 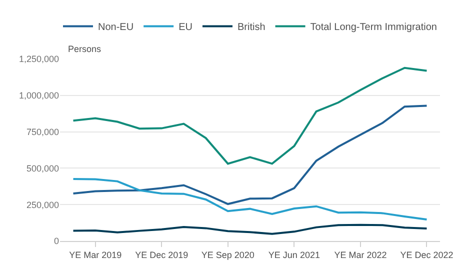 I want to click on x-tick-label: YE Mar 2019, so click(x=95, y=255).